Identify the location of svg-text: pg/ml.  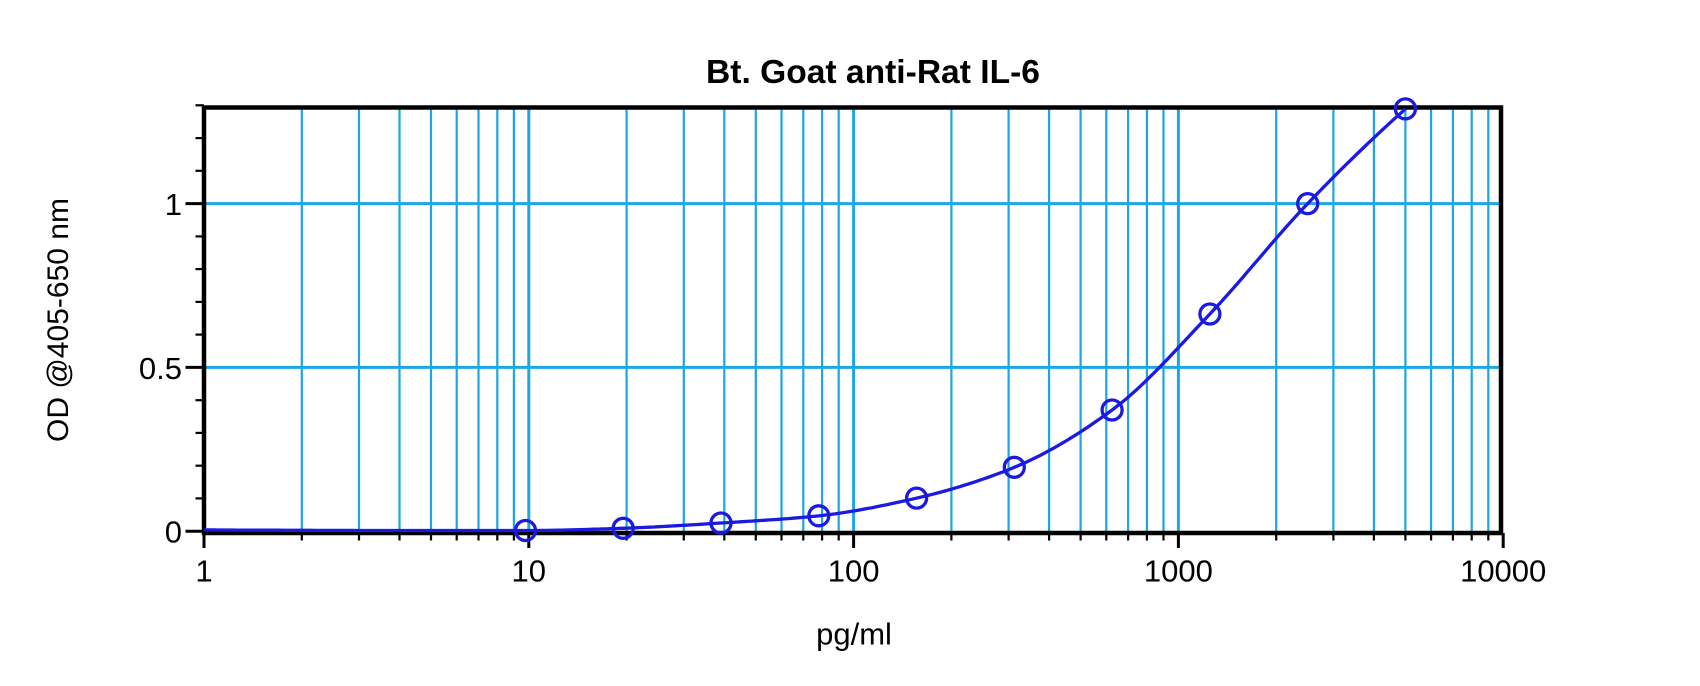
(854, 634).